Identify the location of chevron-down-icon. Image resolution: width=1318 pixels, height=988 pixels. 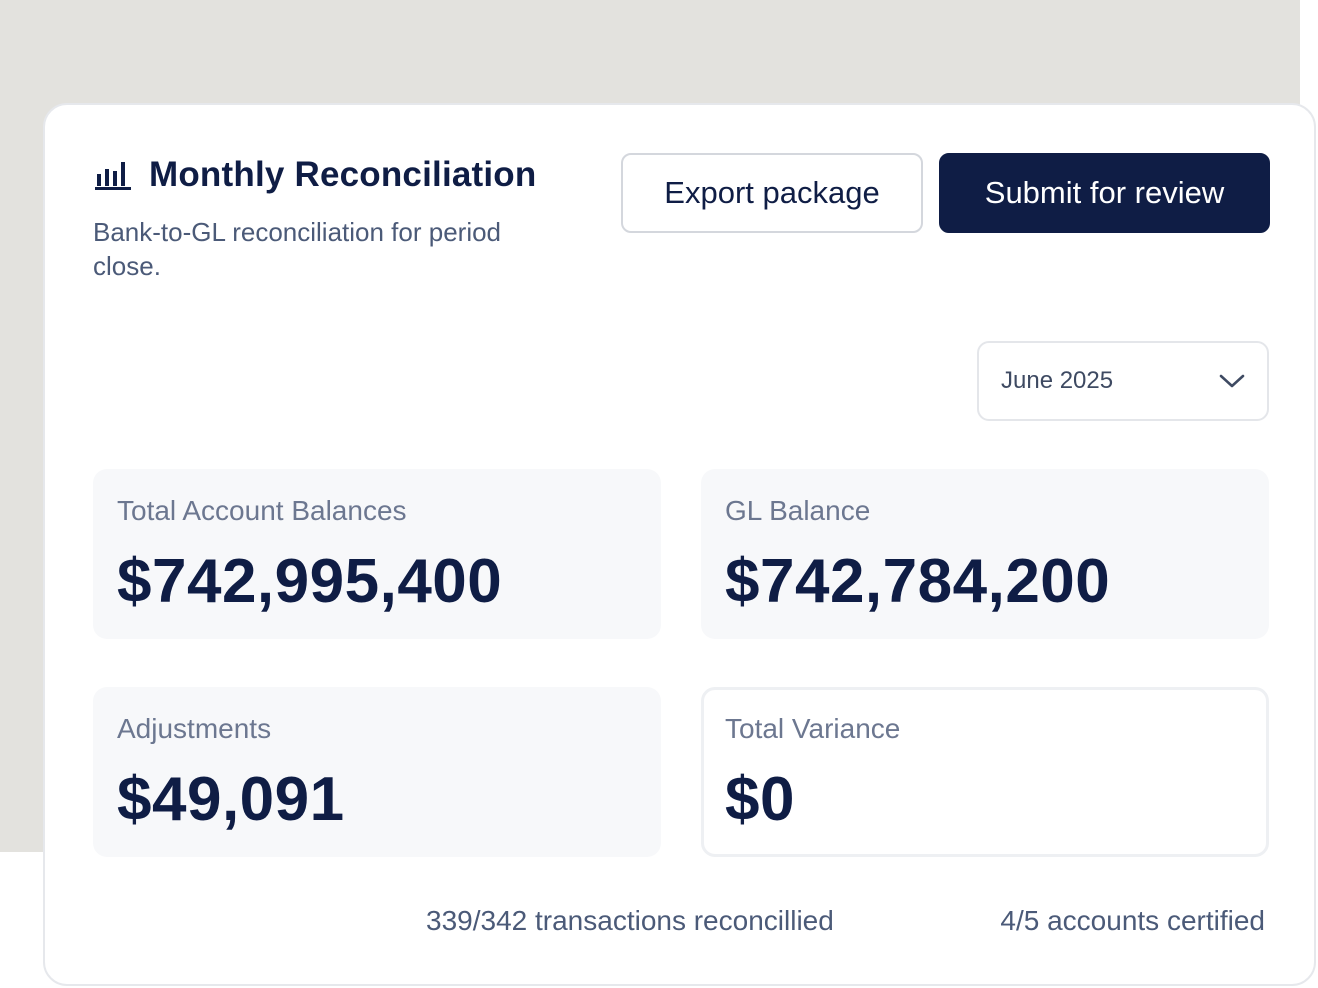
(1232, 381).